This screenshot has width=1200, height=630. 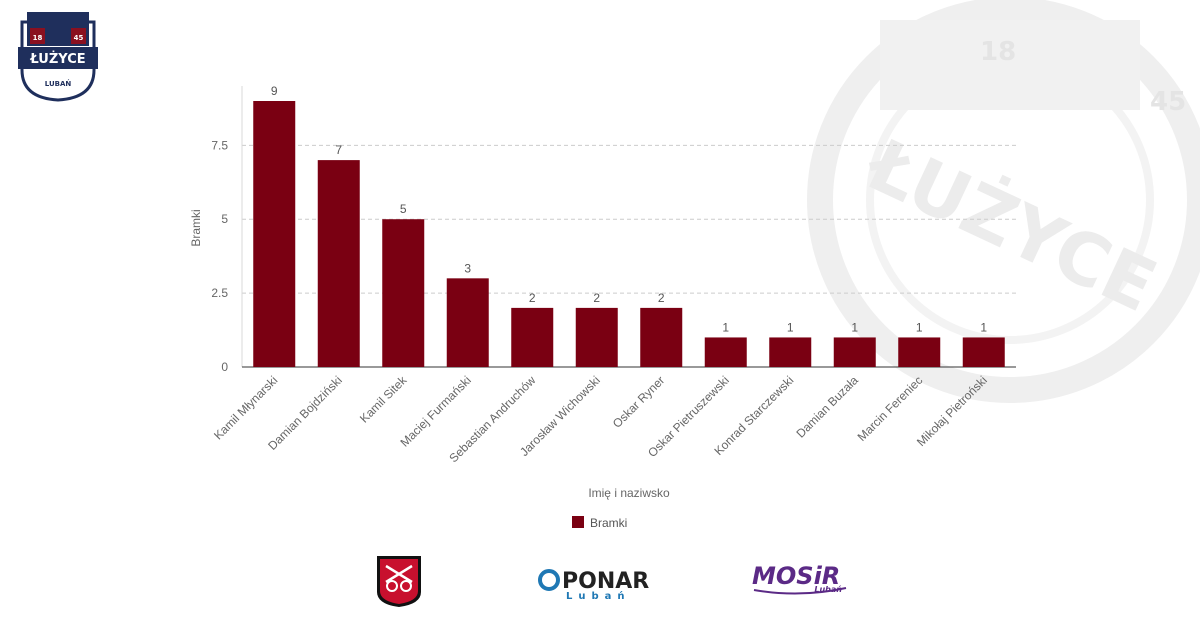 What do you see at coordinates (338, 150) in the screenshot?
I see `data-label: 7` at bounding box center [338, 150].